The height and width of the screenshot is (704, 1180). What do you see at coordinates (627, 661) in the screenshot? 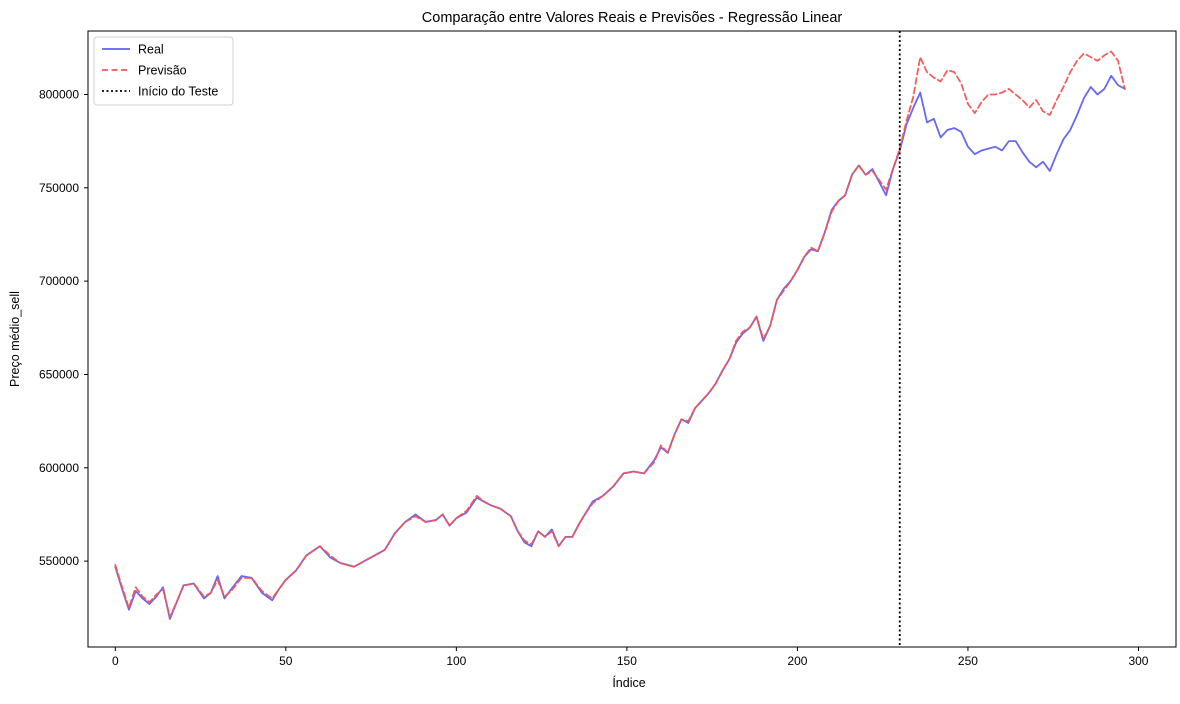
I see `x-tick-label: 150` at bounding box center [627, 661].